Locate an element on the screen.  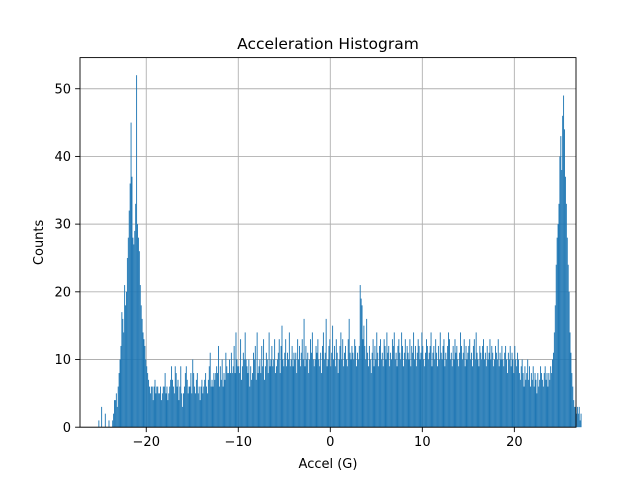
x-axis-label: Accel (G) is located at coordinates (328, 464).